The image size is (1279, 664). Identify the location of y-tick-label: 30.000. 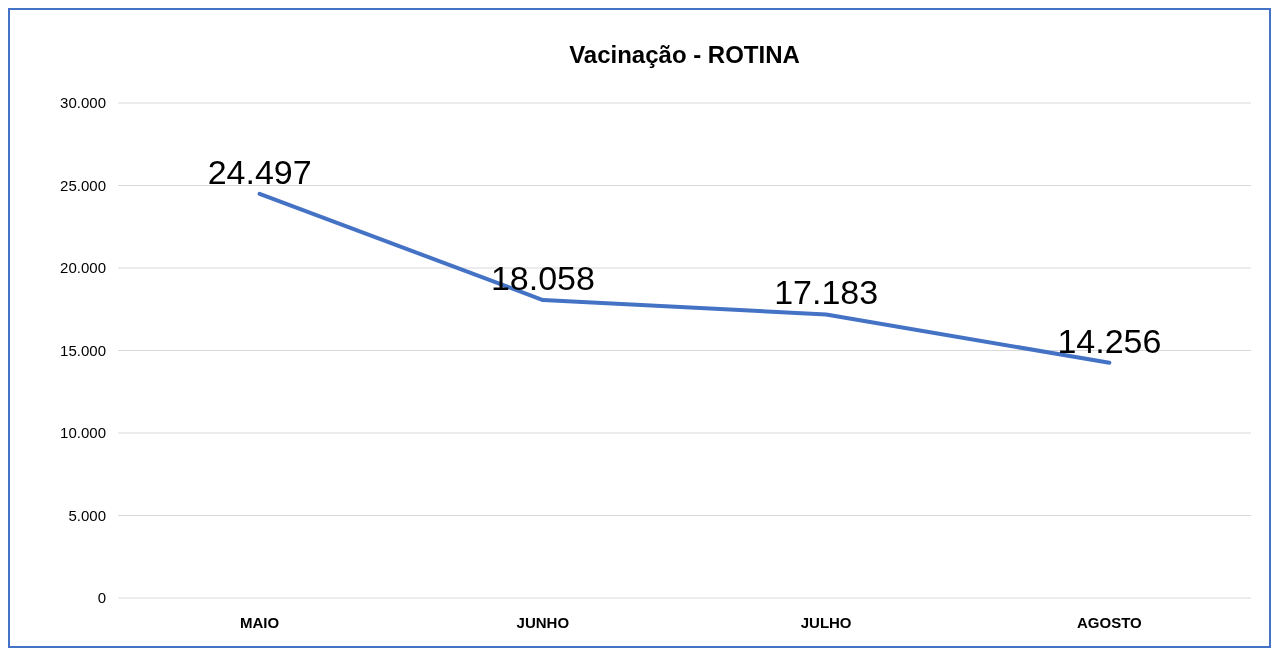
(83, 103).